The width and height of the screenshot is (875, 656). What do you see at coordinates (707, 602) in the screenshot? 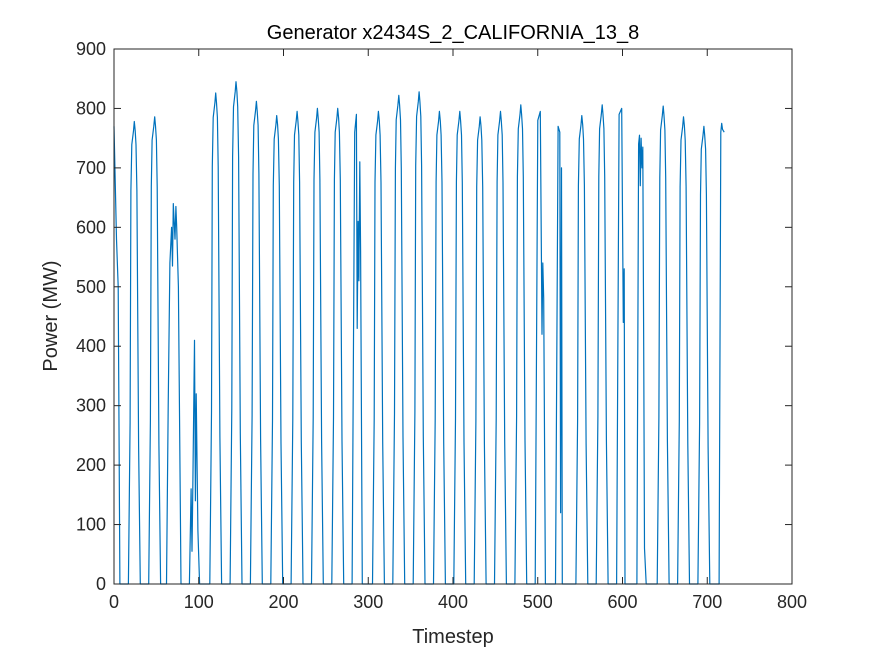
I see `x-tick-label: 700` at bounding box center [707, 602].